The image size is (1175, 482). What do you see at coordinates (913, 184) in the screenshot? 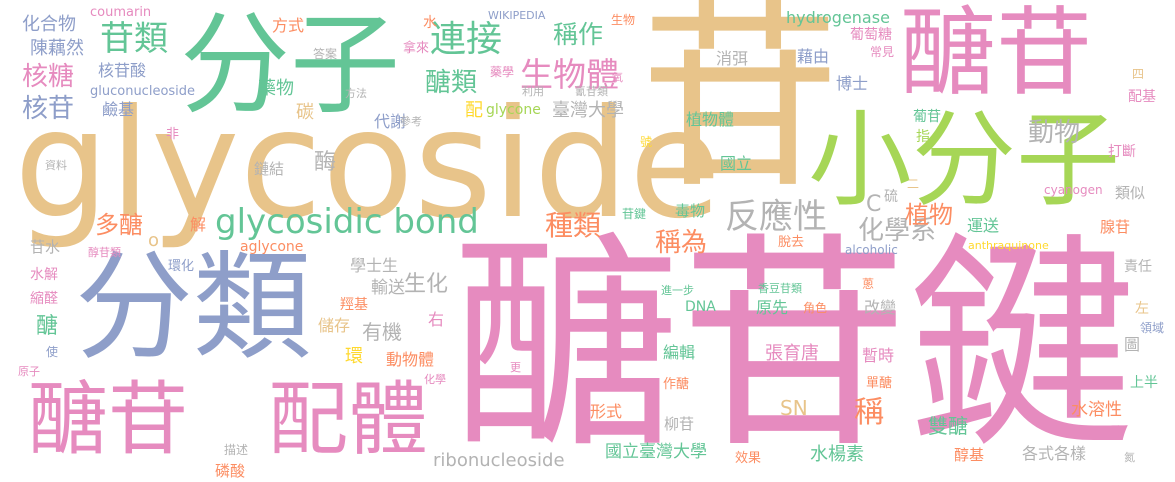
I see `word-er: 二` at bounding box center [913, 184].